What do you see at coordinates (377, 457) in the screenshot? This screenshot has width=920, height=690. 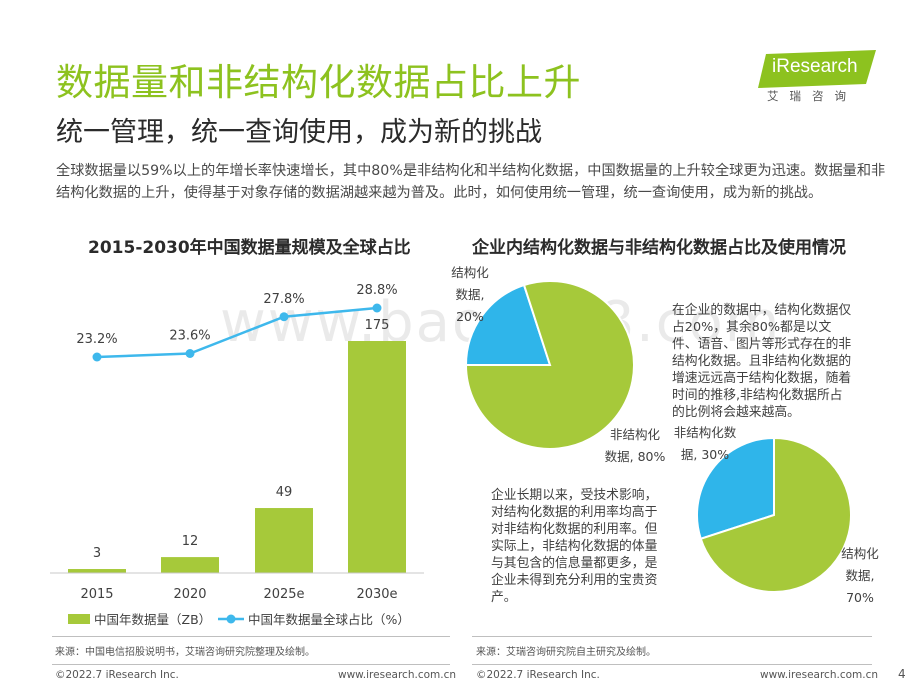 I see `bar-2030e` at bounding box center [377, 457].